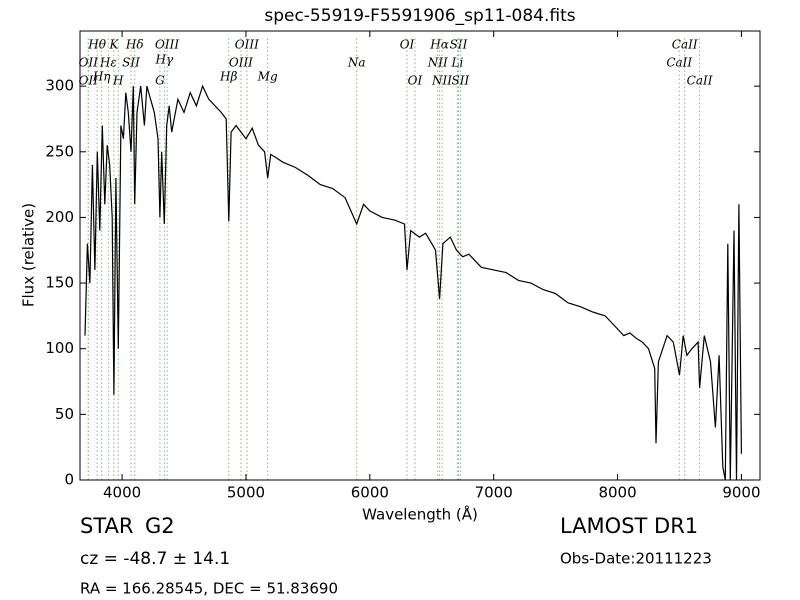 The width and height of the screenshot is (800, 600). Describe the element at coordinates (439, 45) in the screenshot. I see `annotation-label: Hα` at that location.